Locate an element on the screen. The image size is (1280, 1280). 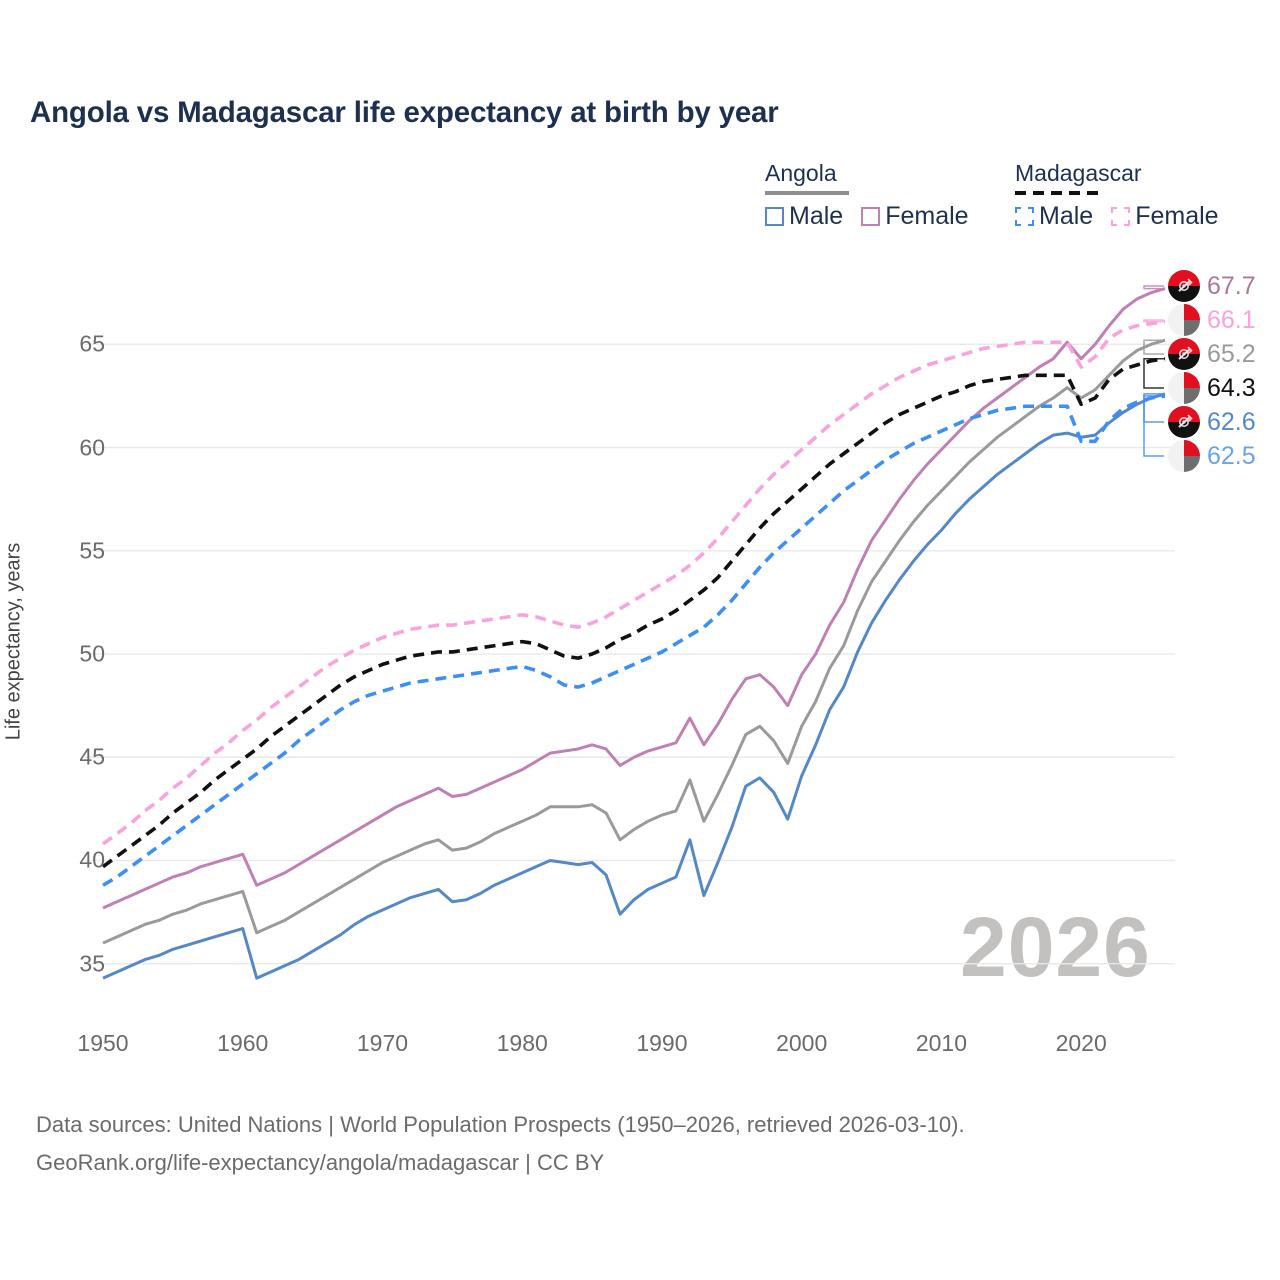
x-axis-tick-label: 1980 is located at coordinates (522, 1043).